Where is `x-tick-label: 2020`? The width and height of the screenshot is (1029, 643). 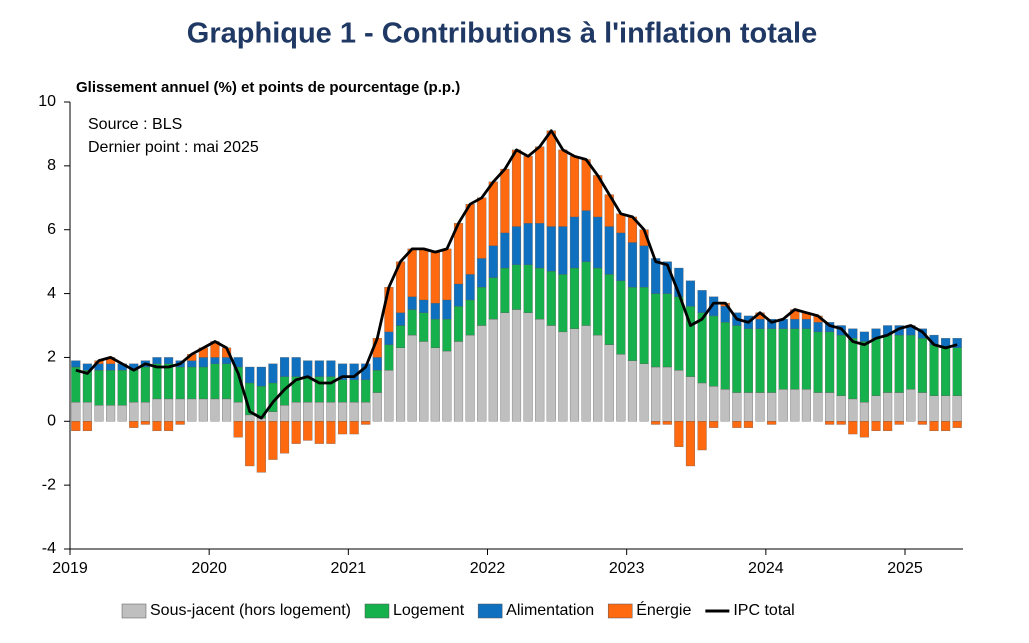
x-tick-label: 2020 is located at coordinates (209, 568).